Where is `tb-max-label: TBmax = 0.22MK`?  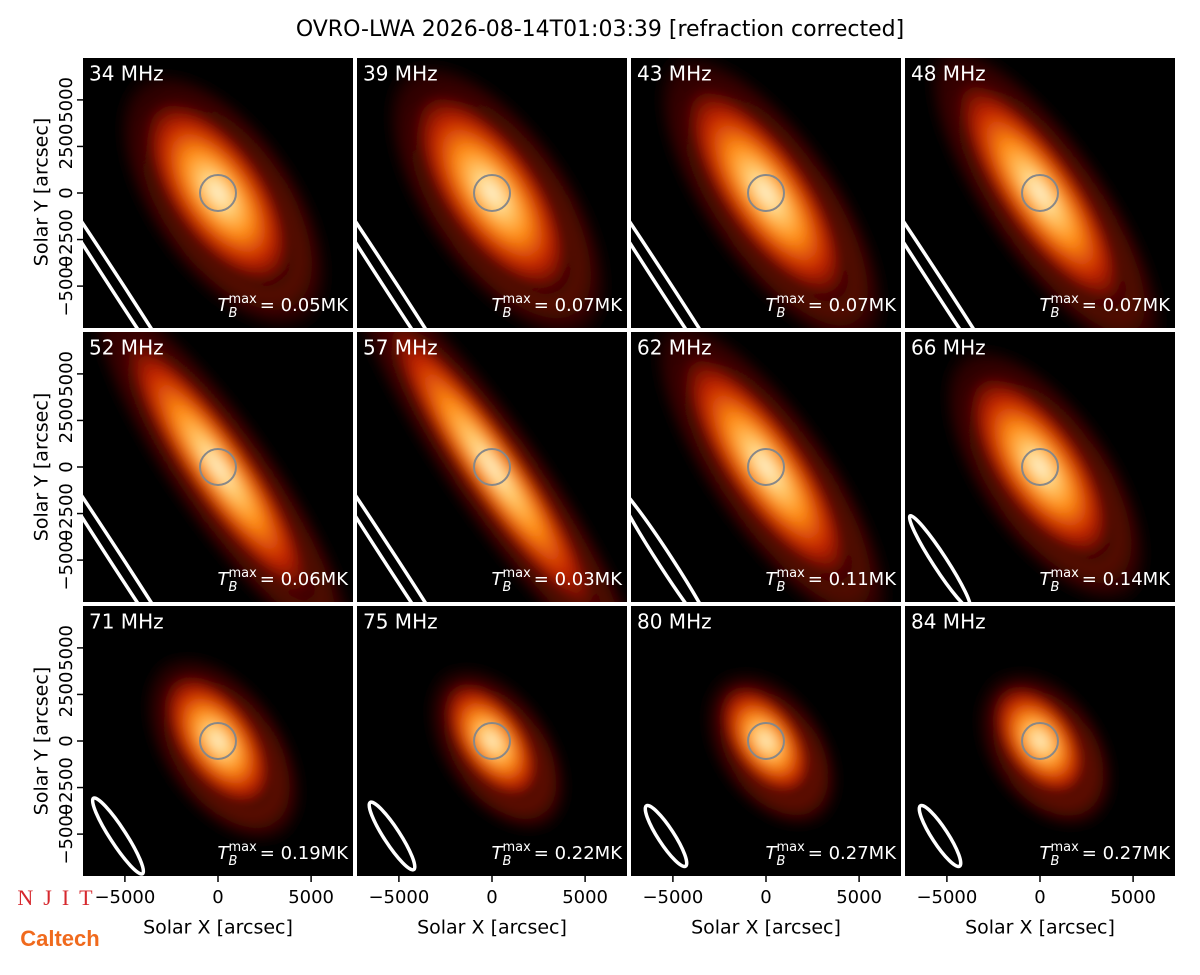
tb-max-label: TBmax = 0.22MK is located at coordinates (558, 854).